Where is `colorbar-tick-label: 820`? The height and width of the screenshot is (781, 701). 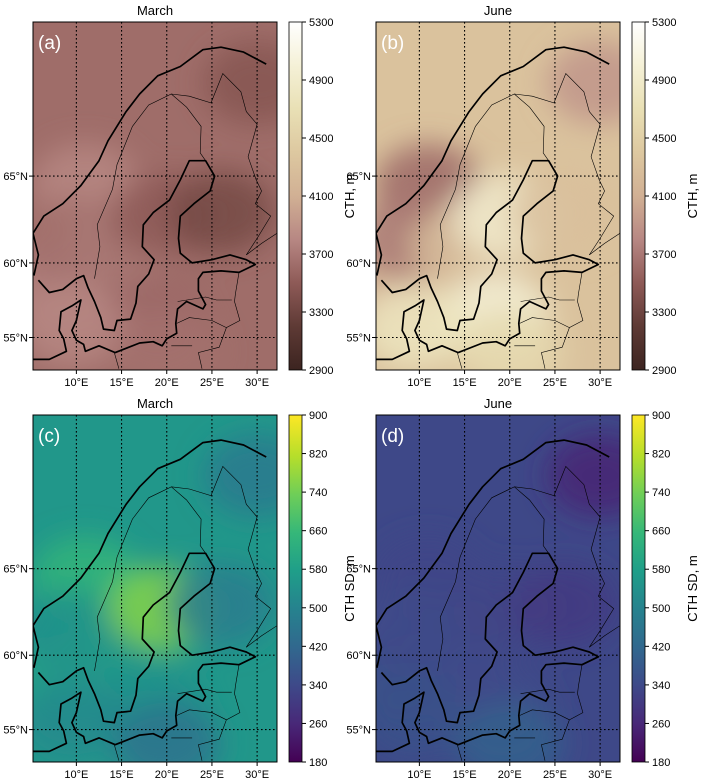
colorbar-tick-label: 820 is located at coordinates (661, 455).